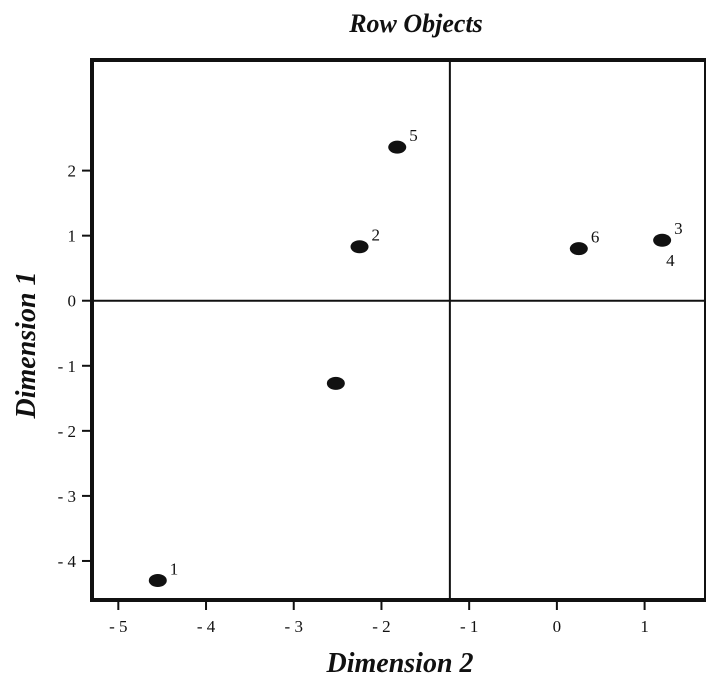 This screenshot has width=706, height=677. Describe the element at coordinates (557, 626) in the screenshot. I see `x-tick-label: 0` at that location.